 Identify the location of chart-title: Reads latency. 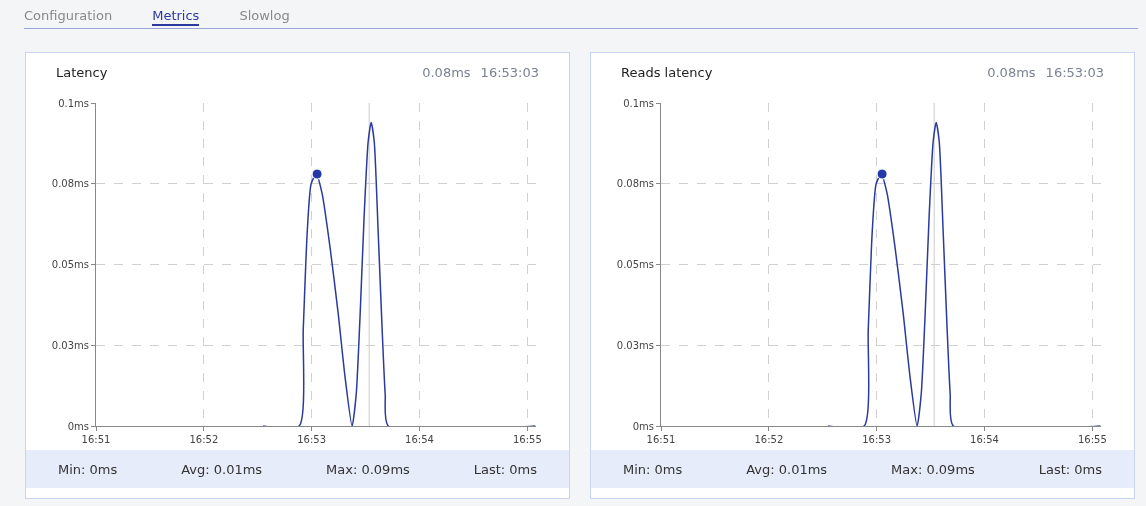
(667, 72).